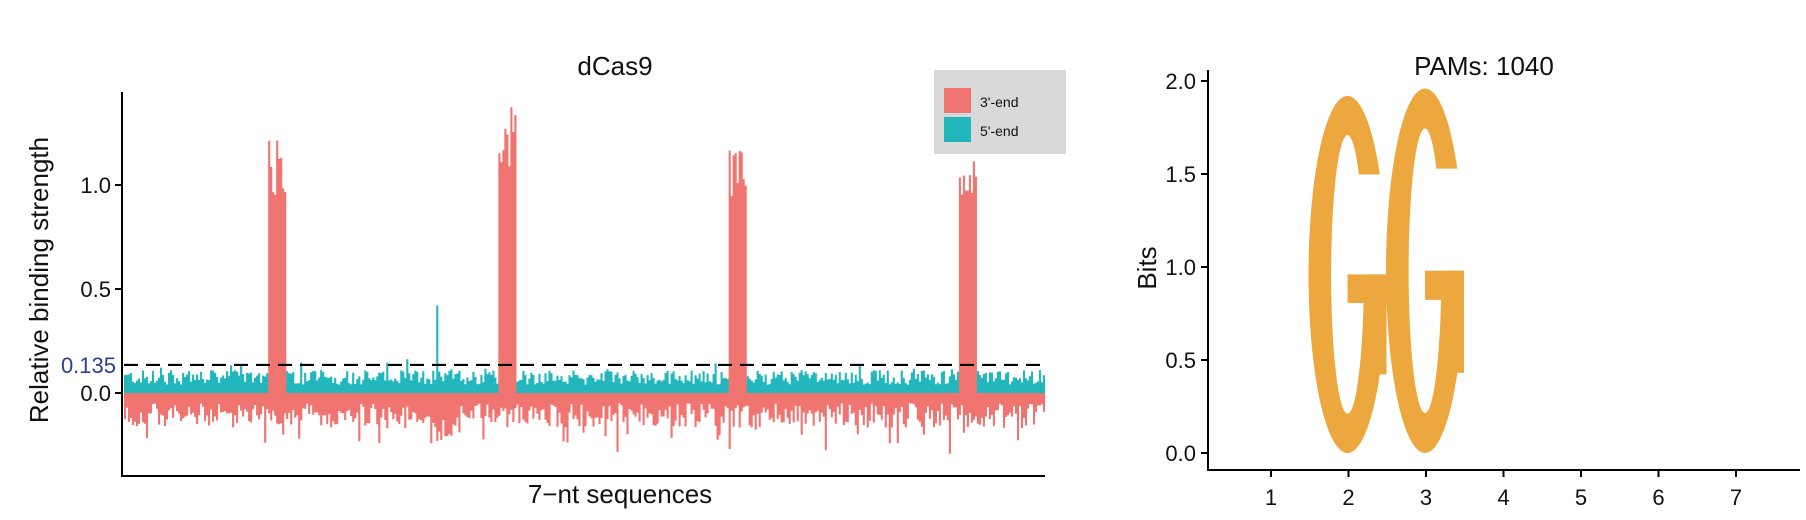  Describe the element at coordinates (1180, 360) in the screenshot. I see `logo-y-tick-label: 0.5` at that location.